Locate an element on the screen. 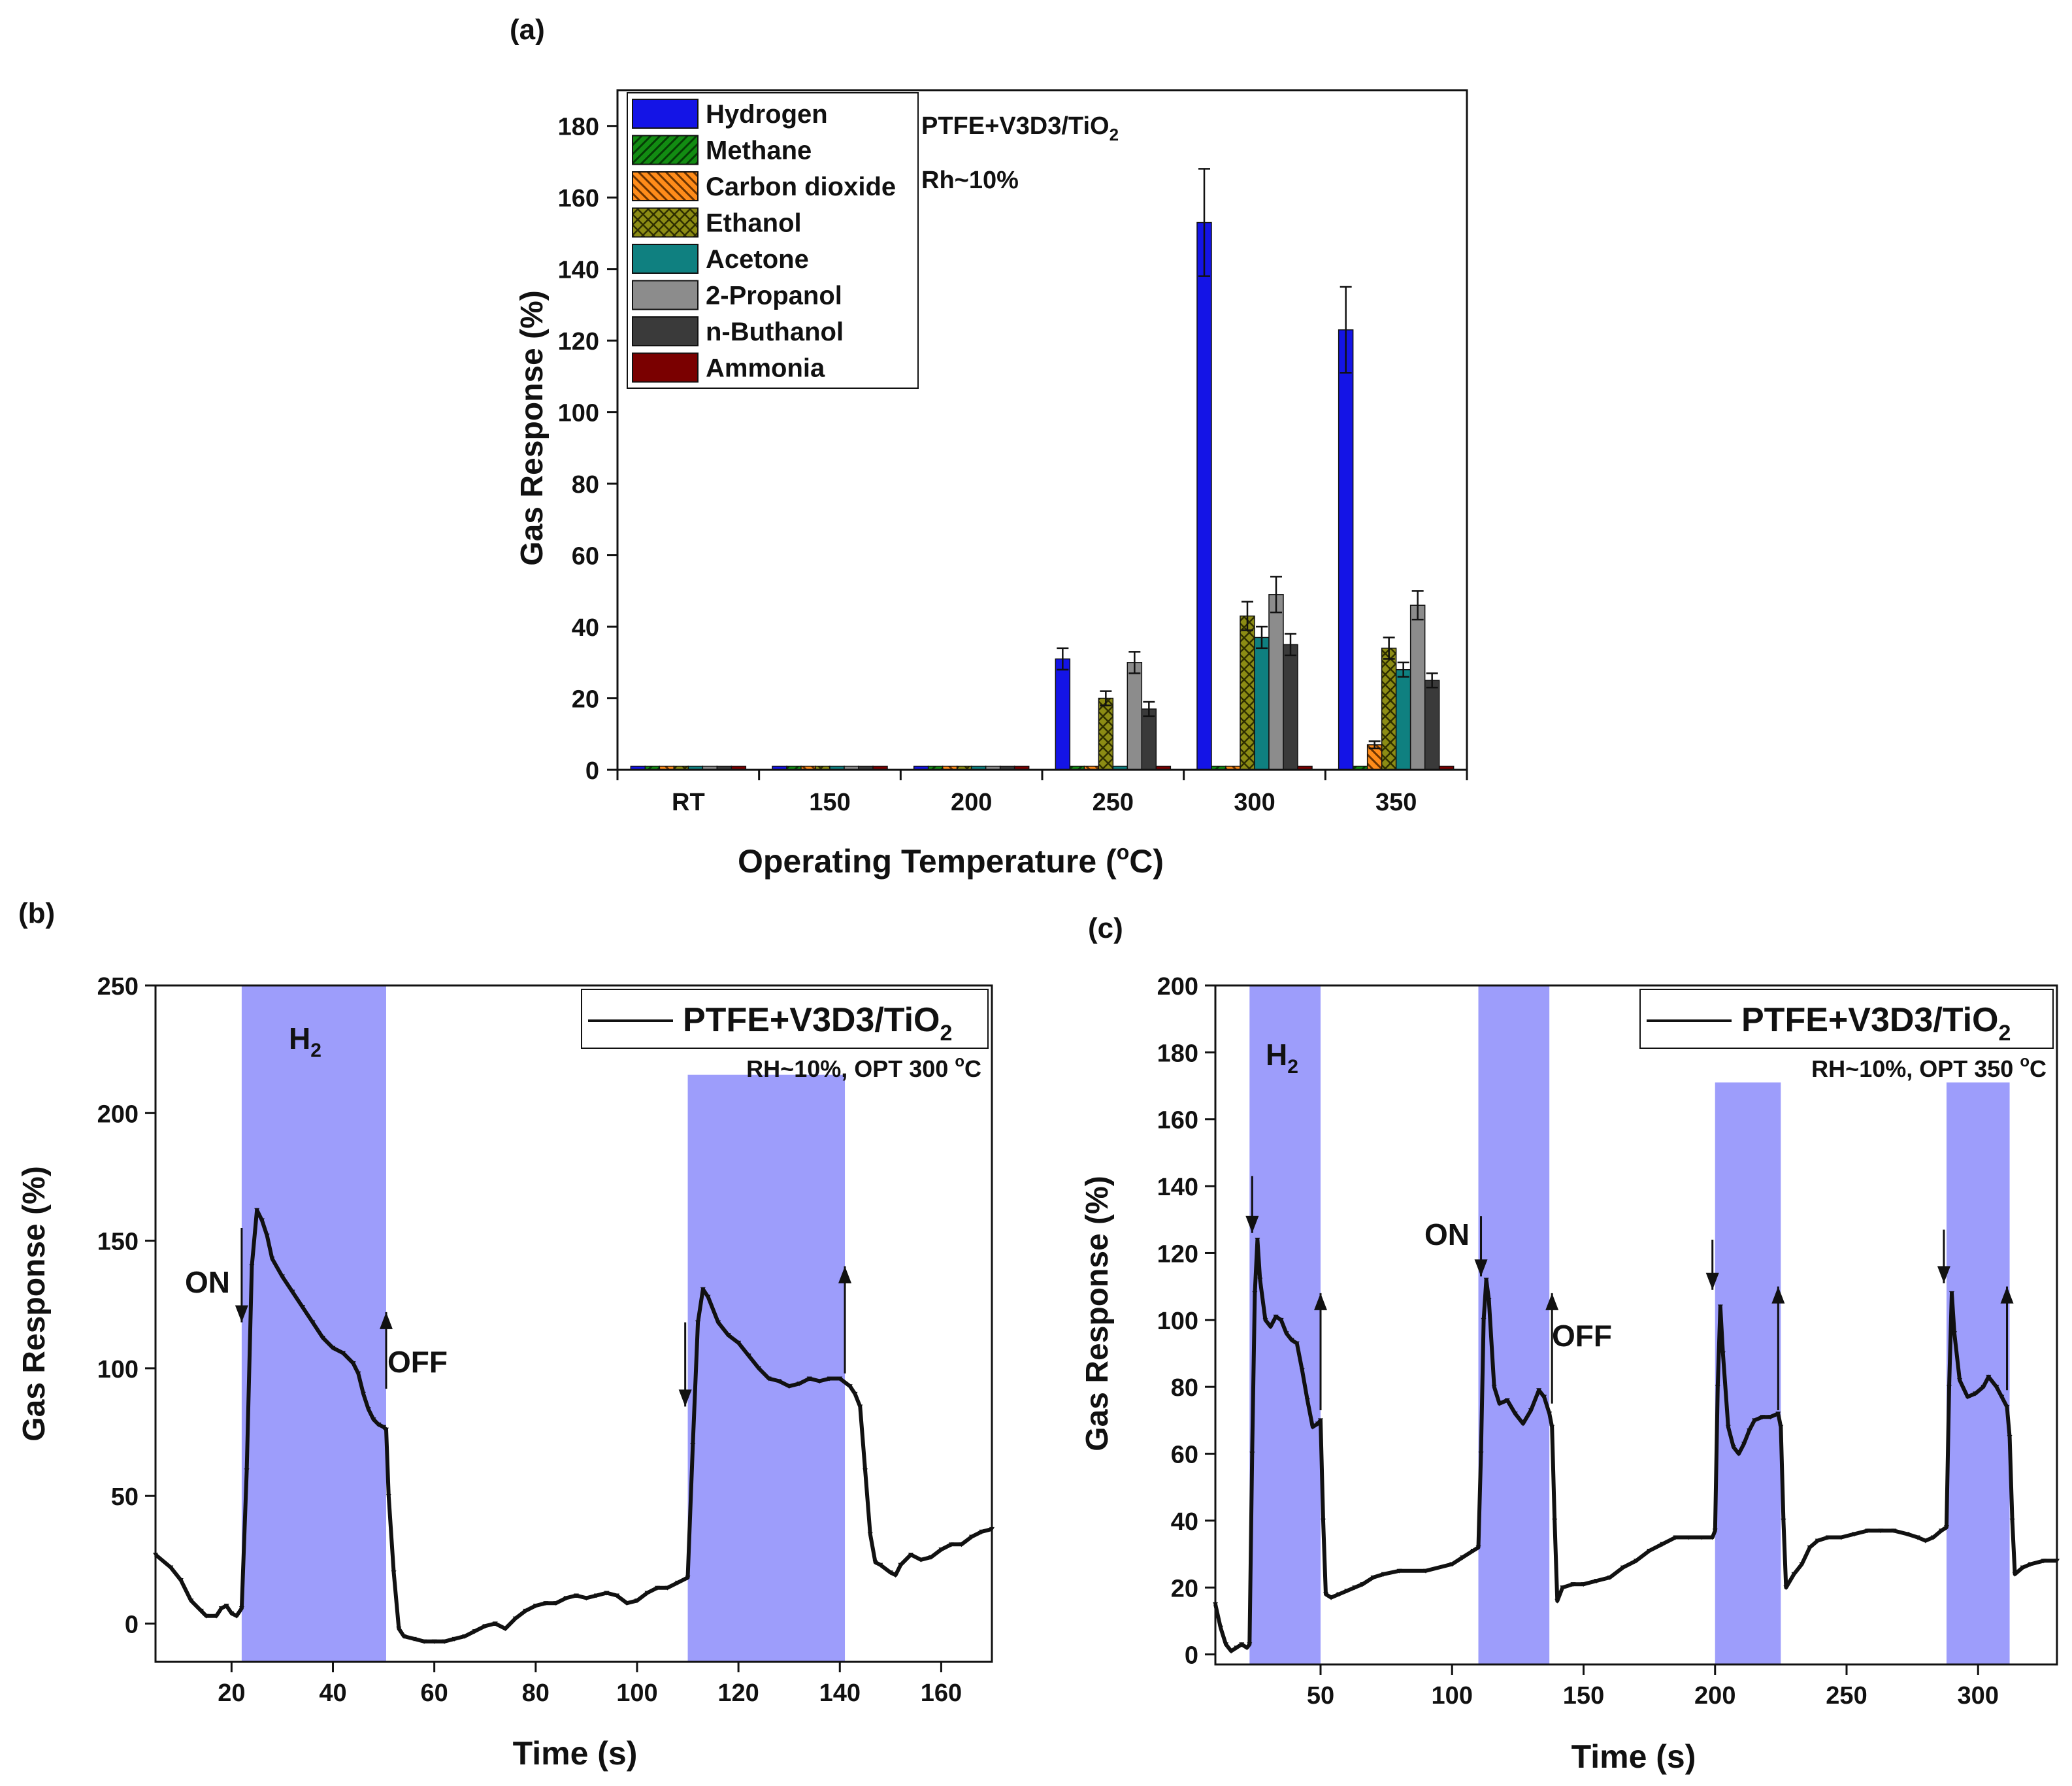 This screenshot has width=2072, height=1786. y-tick-label: 40 is located at coordinates (585, 628).